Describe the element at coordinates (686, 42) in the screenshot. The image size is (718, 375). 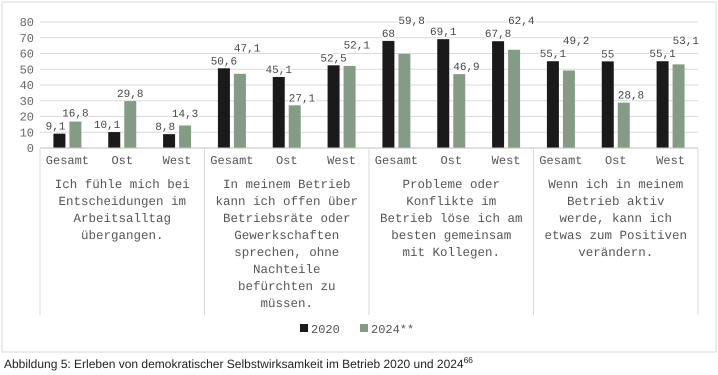
I see `data-label: 53,1` at that location.